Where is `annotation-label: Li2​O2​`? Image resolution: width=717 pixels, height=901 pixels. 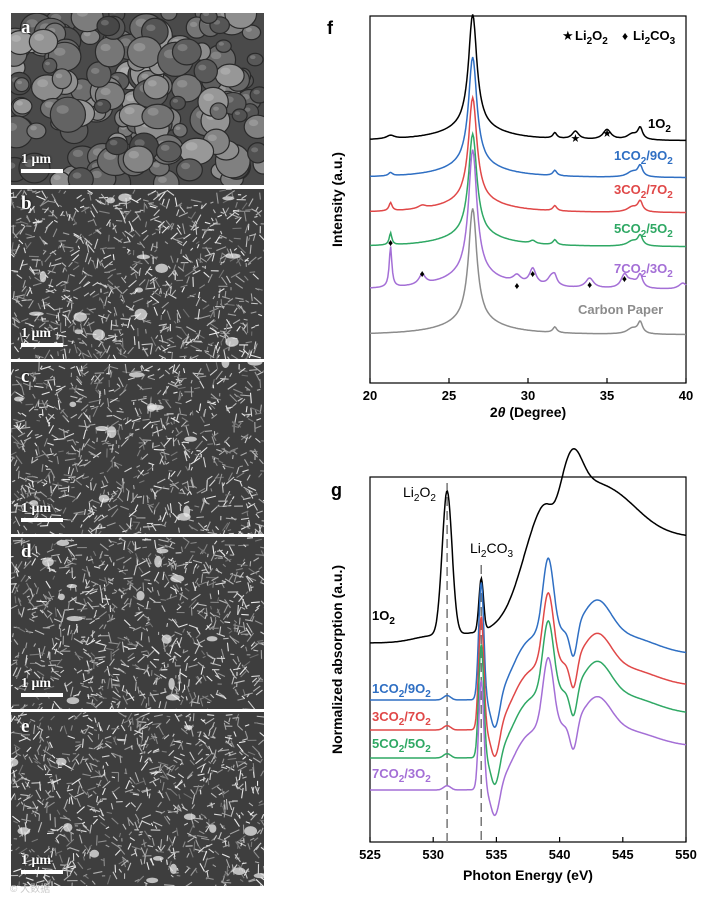 annotation-label: Li2​O2​ is located at coordinates (419, 494).